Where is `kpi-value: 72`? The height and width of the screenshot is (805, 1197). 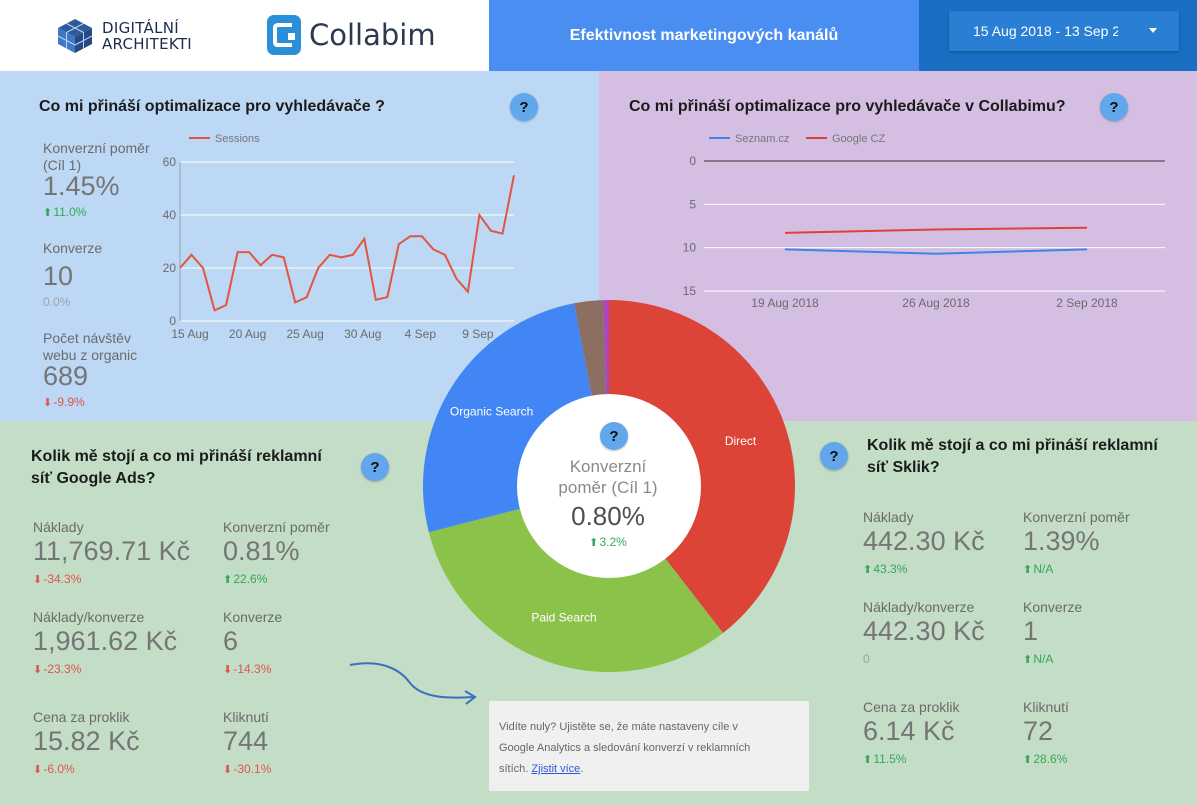 kpi-value: 72 is located at coordinates (1038, 731).